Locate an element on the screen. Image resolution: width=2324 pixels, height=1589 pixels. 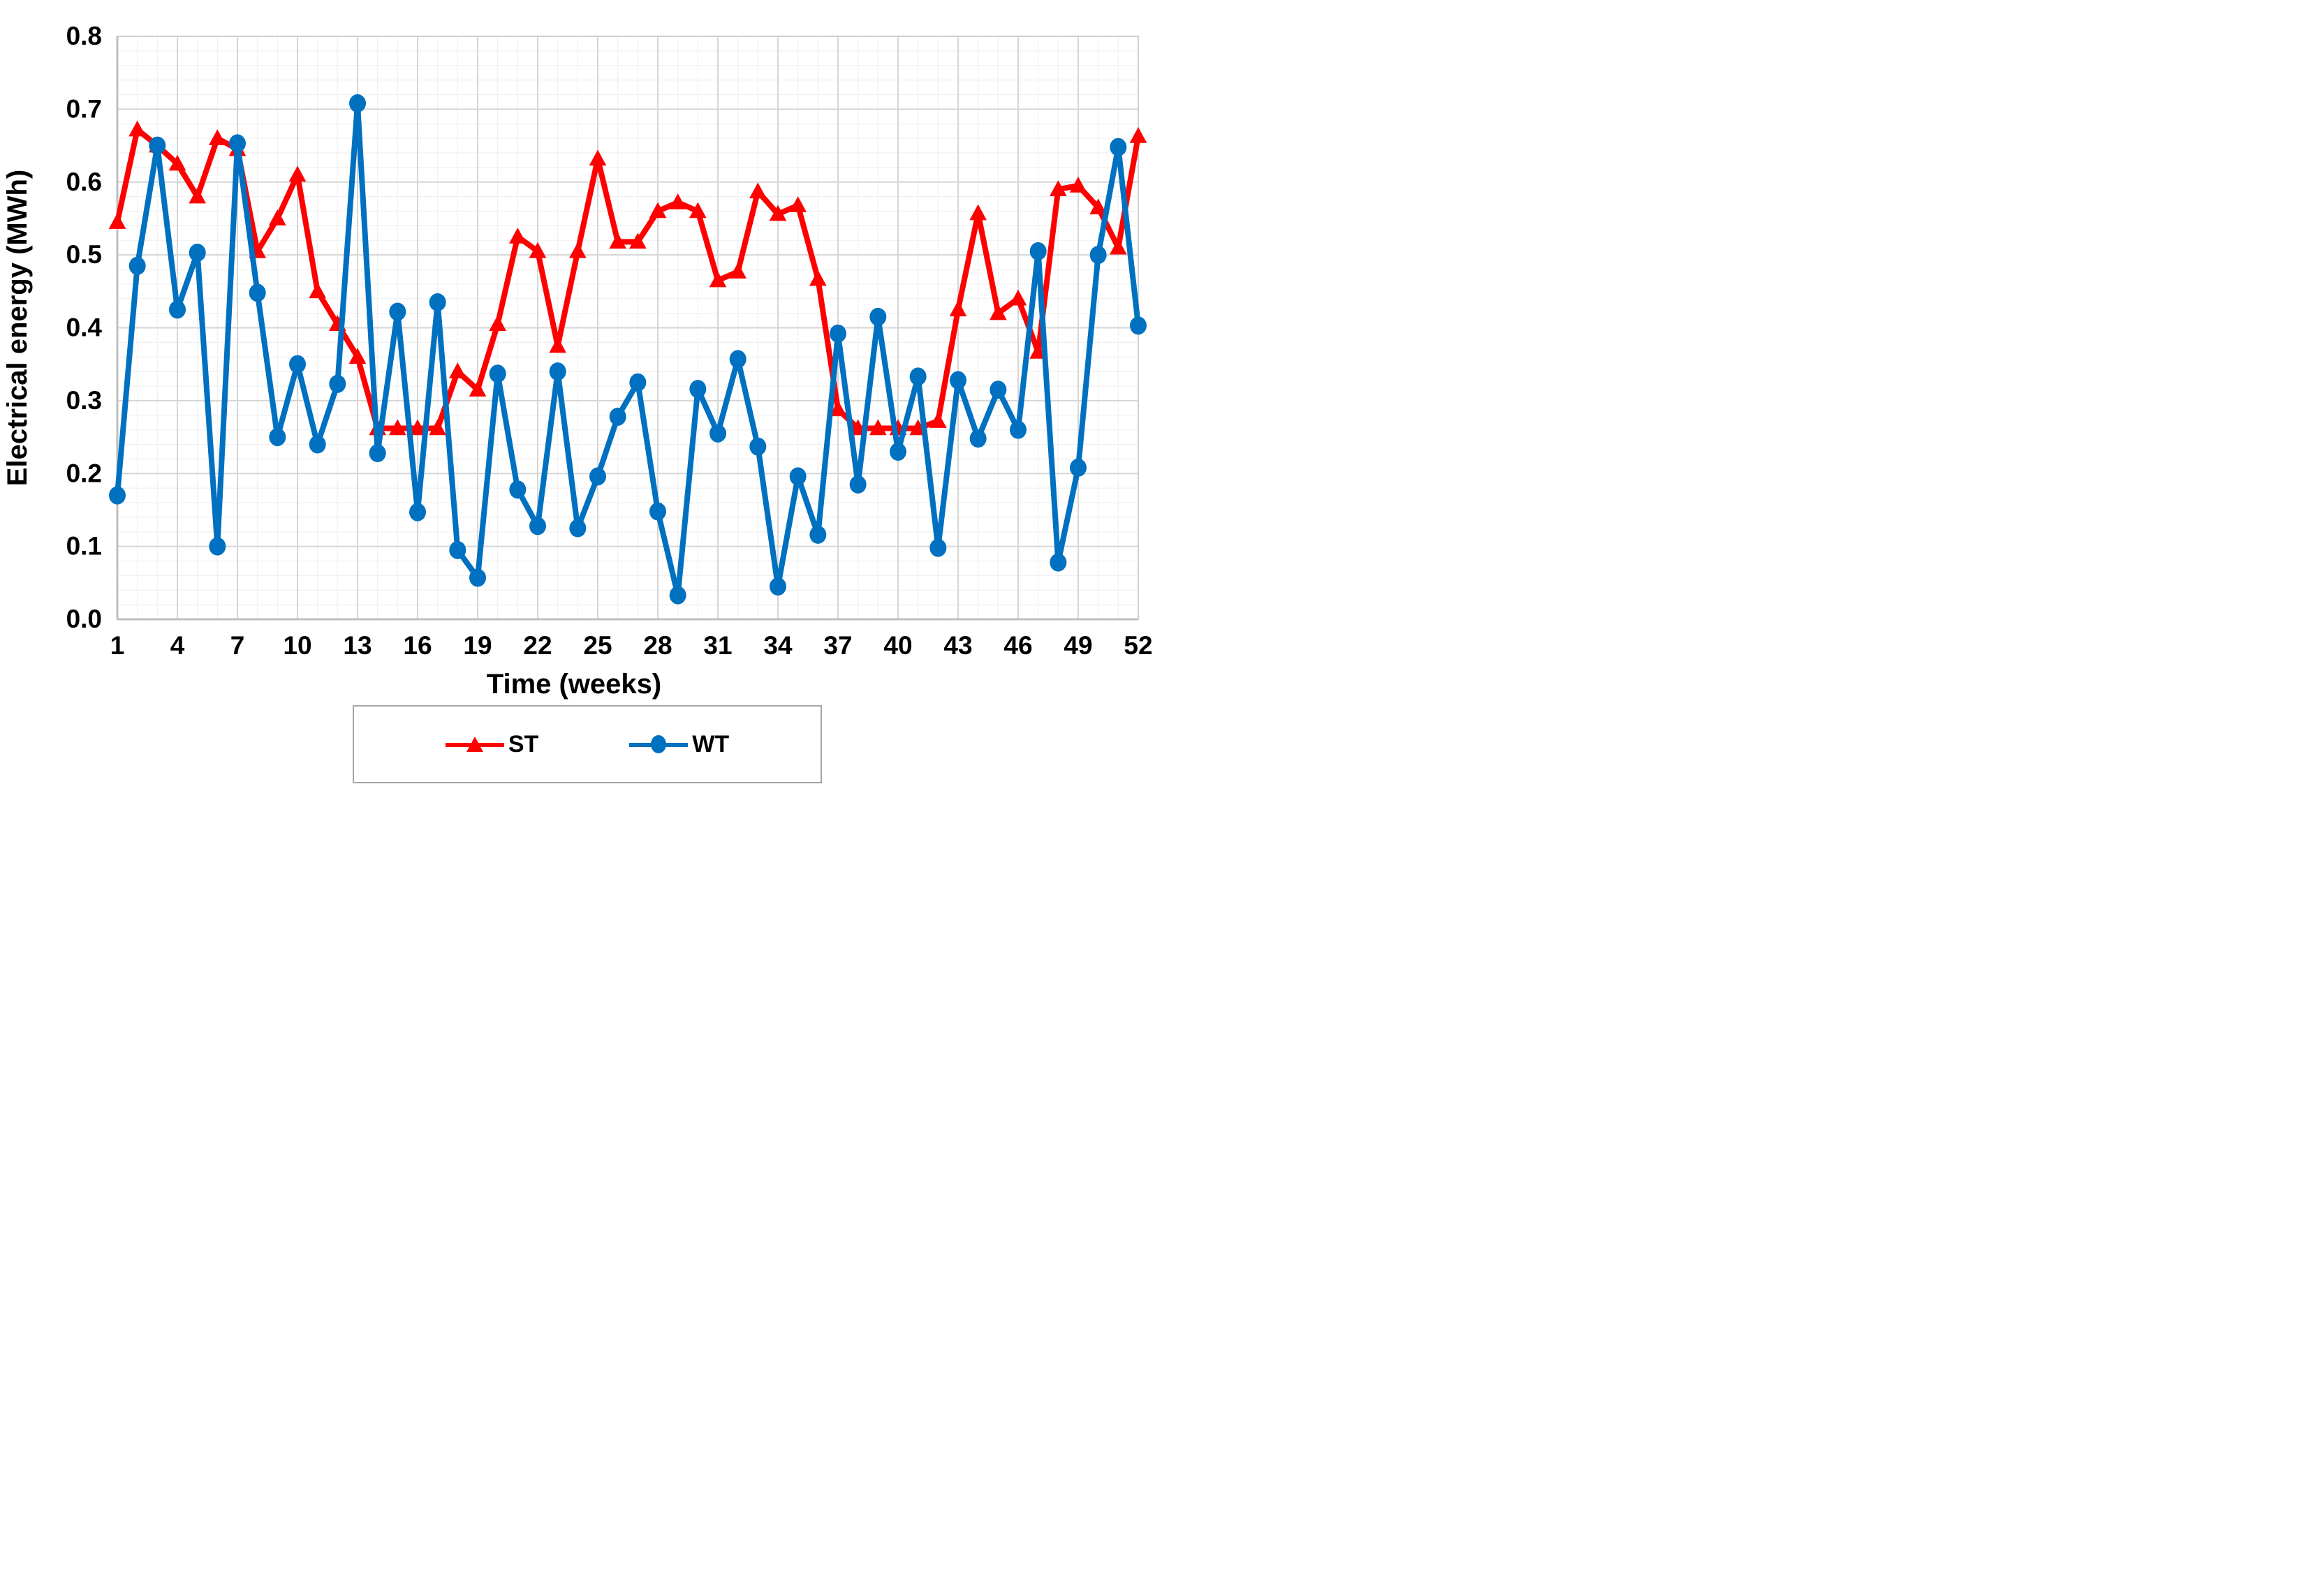
series-st is located at coordinates (627, 278).